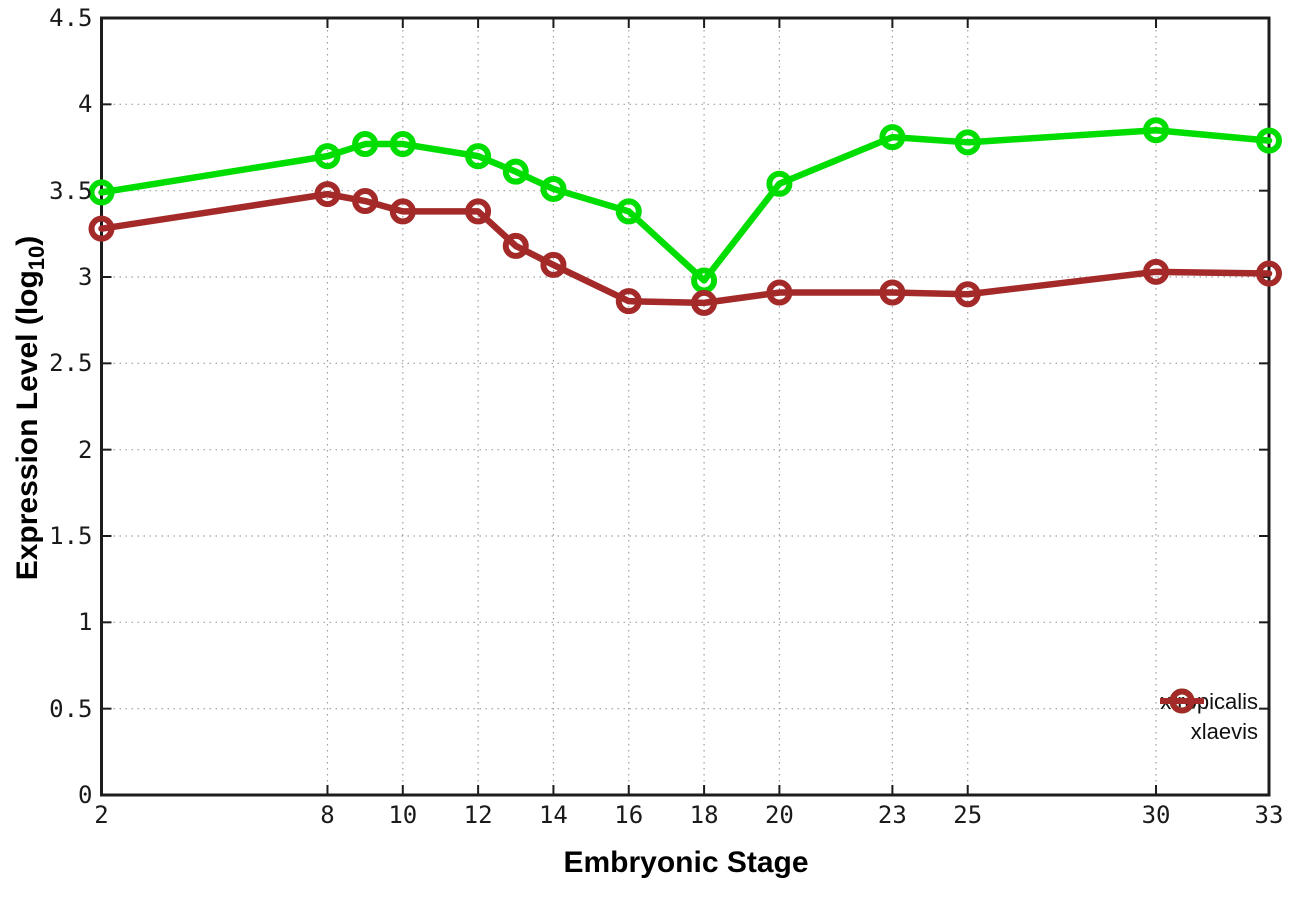 This screenshot has width=1296, height=907. What do you see at coordinates (85, 277) in the screenshot?
I see `y-tick-label: 3` at bounding box center [85, 277].